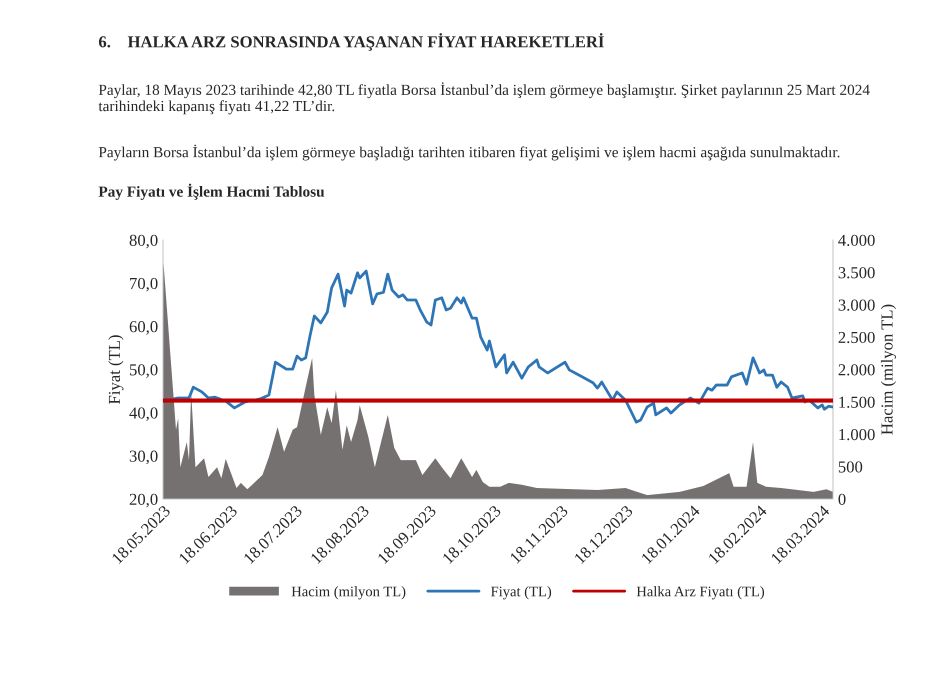 The height and width of the screenshot is (678, 937). Describe the element at coordinates (144, 285) in the screenshot. I see `y-tick-label: 70,0` at that location.